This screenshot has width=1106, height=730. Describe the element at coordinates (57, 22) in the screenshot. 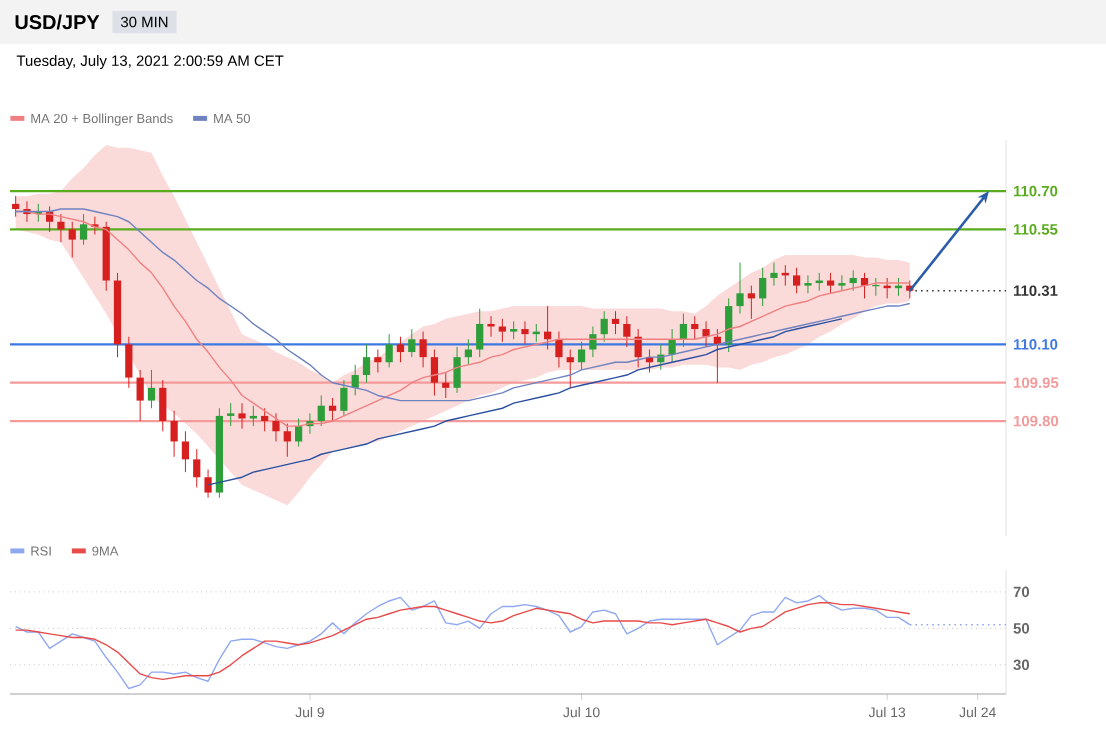

I see `chart-title: USD/JPY` at that location.